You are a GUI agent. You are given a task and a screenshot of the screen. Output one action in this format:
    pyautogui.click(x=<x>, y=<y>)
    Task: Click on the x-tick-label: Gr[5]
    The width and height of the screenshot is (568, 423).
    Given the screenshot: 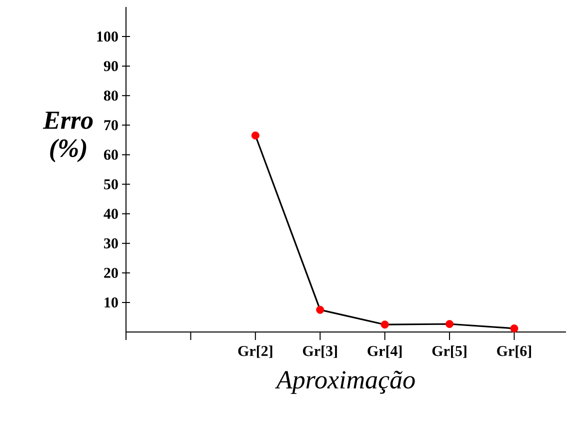 What is the action you would take?
    pyautogui.click(x=449, y=352)
    